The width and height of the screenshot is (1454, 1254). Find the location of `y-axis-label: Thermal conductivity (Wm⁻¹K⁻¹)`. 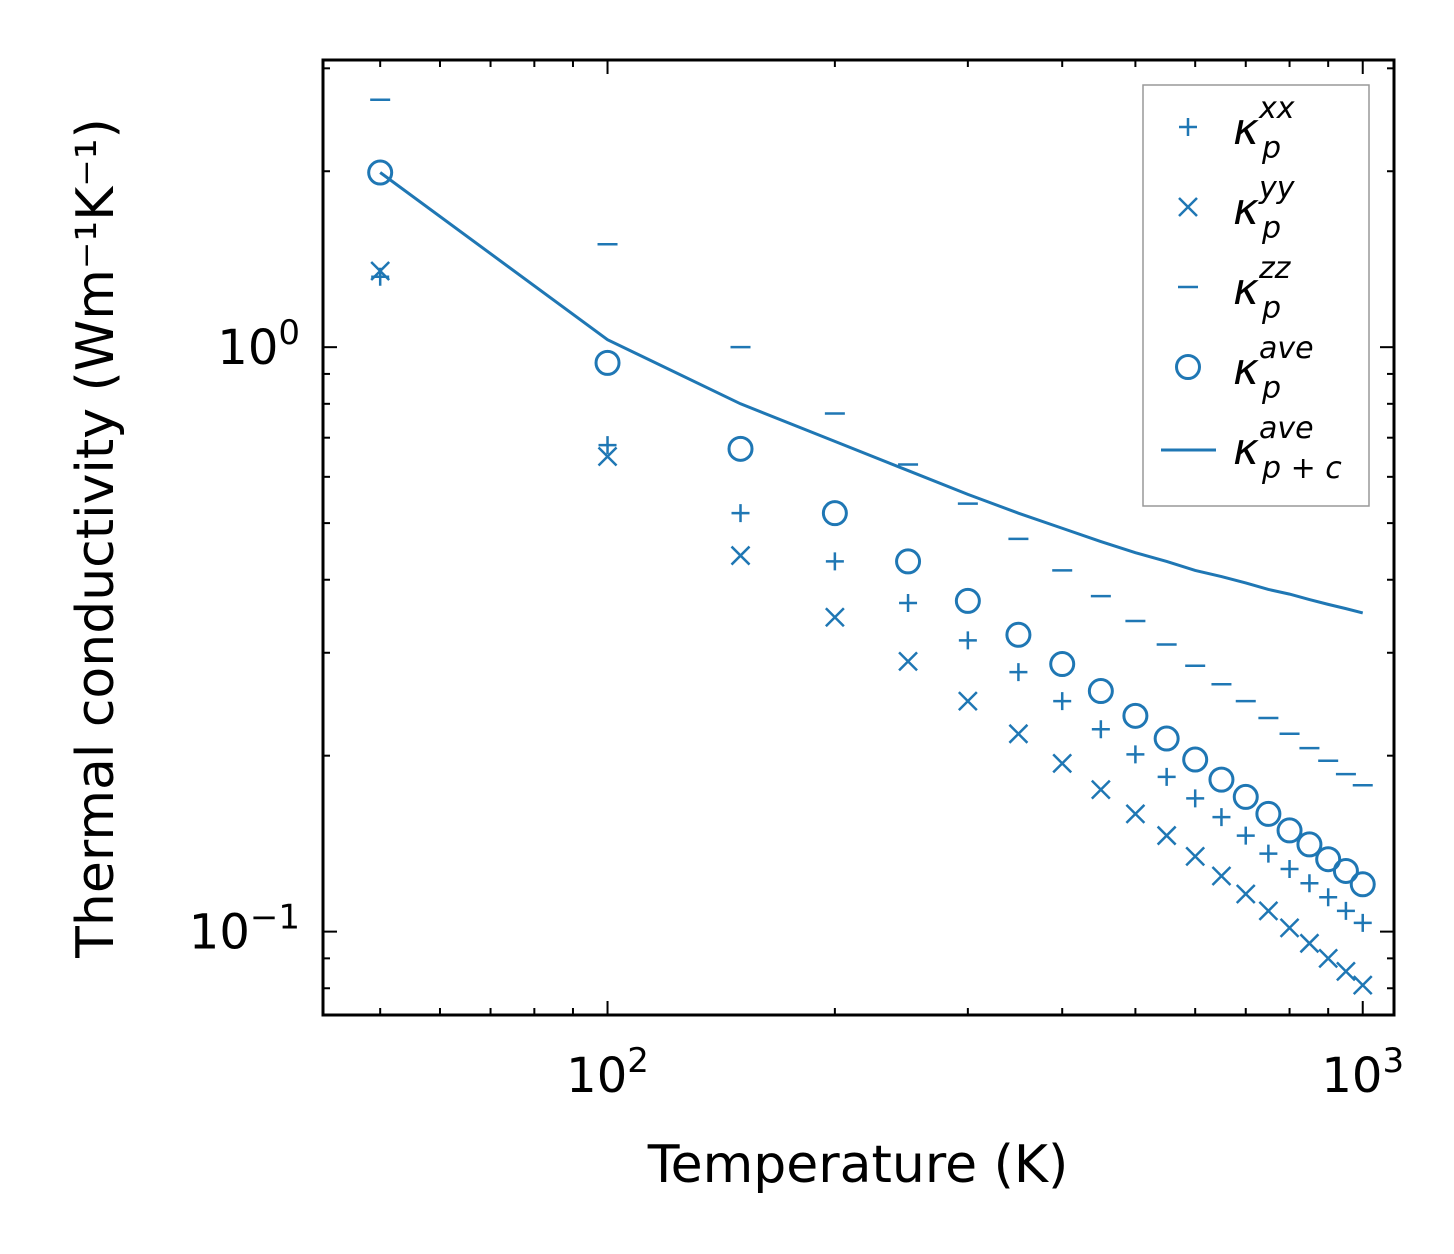

y-axis-label: Thermal conductivity (Wm⁻¹K⁻¹) is located at coordinates (96, 538).